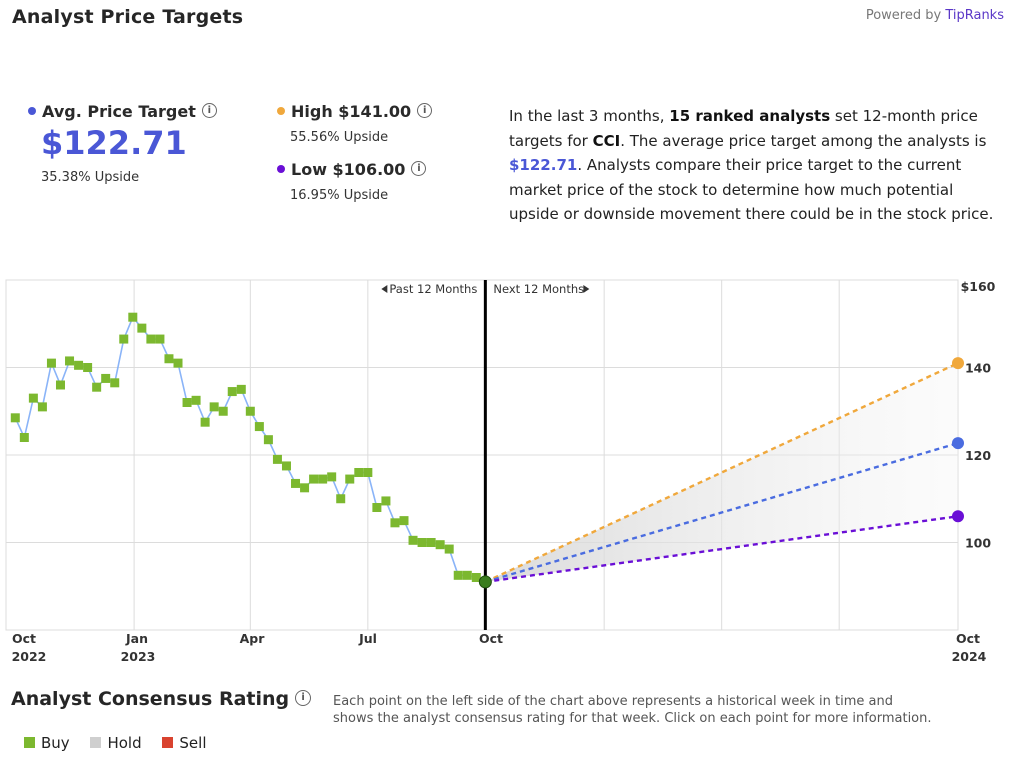  What do you see at coordinates (29, 656) in the screenshot?
I see `x-tick-year-label: 2022` at bounding box center [29, 656].